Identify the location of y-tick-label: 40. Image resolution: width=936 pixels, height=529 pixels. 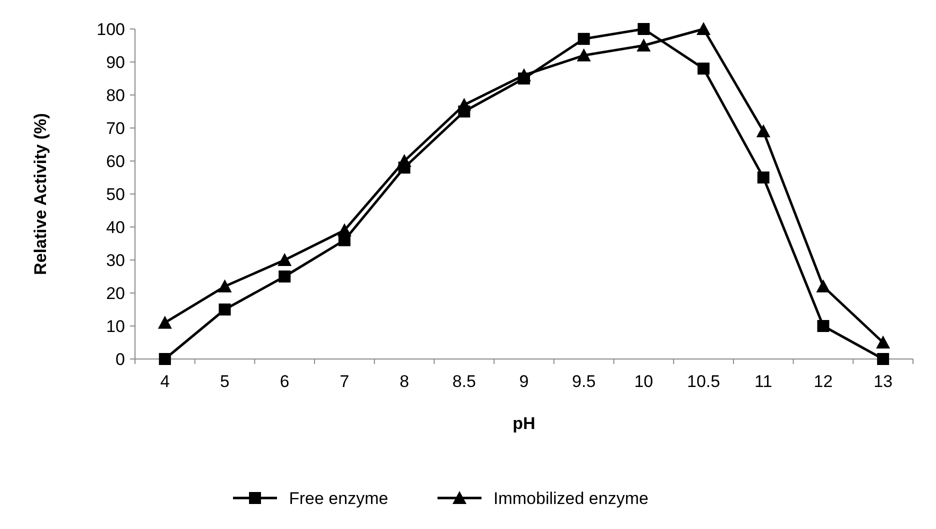
(115, 227).